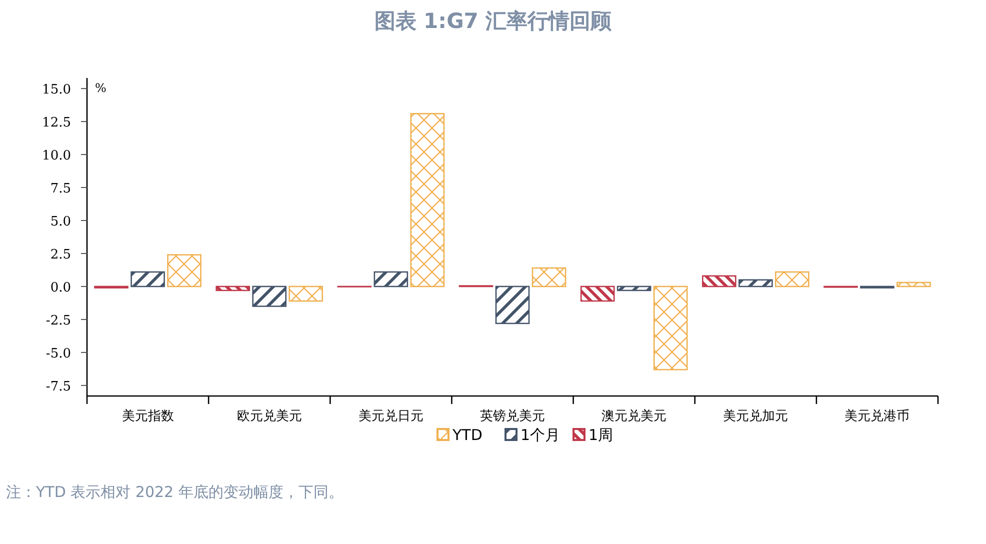 This screenshot has height=544, width=986. I want to click on x-tick-label: 美元兑加元, so click(755, 416).